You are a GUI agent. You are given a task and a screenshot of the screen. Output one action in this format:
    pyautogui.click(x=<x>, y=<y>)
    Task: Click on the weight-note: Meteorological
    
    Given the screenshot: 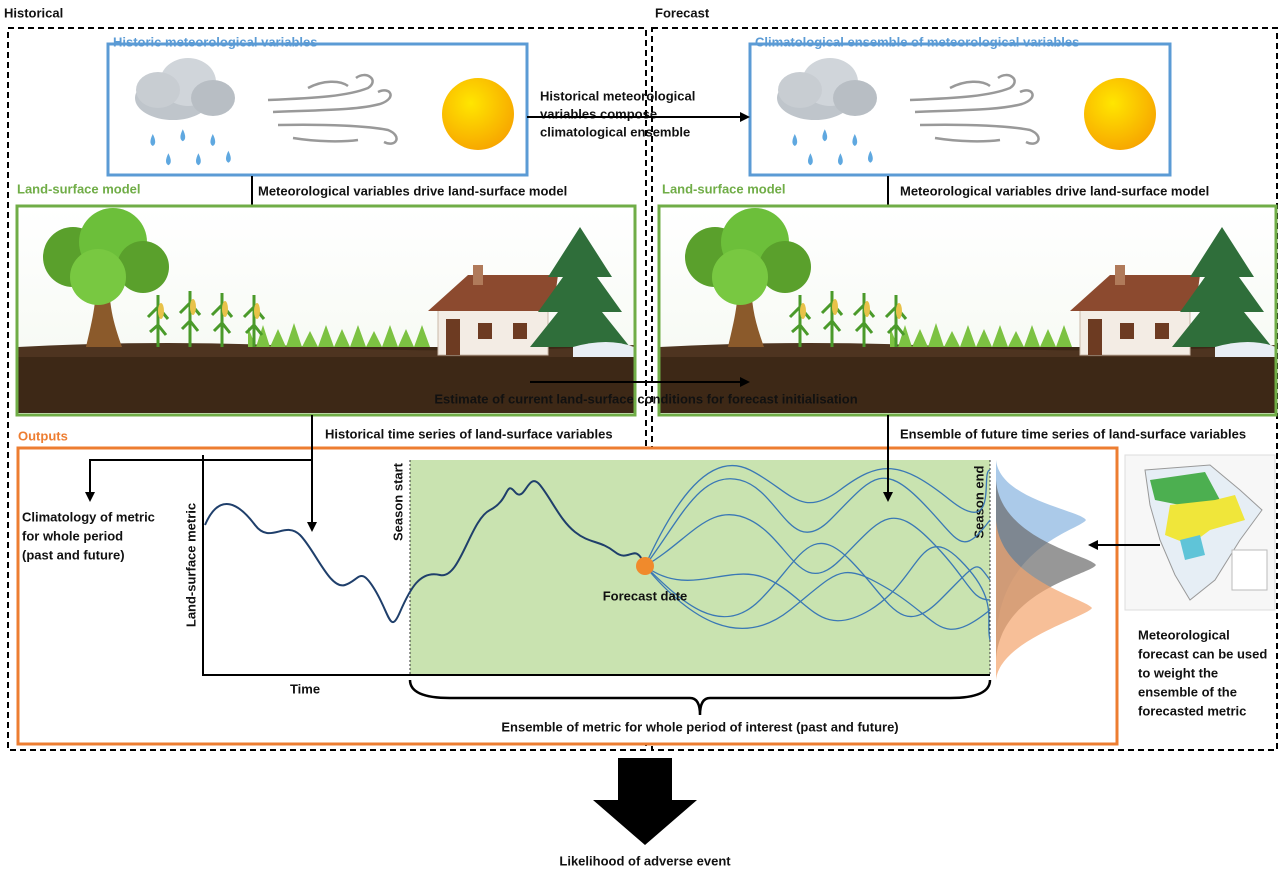 What is the action you would take?
    pyautogui.click(x=1184, y=634)
    